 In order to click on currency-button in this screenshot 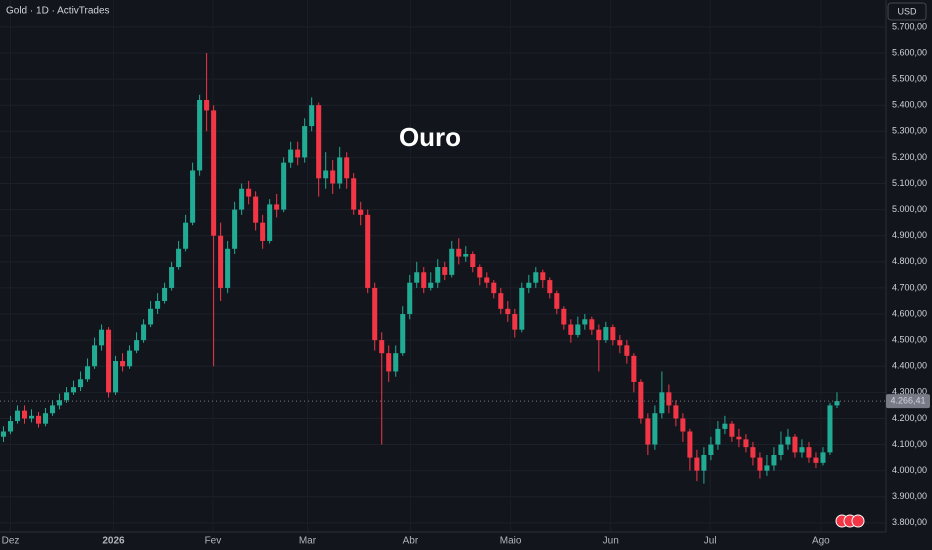, I will do `click(907, 11)`.